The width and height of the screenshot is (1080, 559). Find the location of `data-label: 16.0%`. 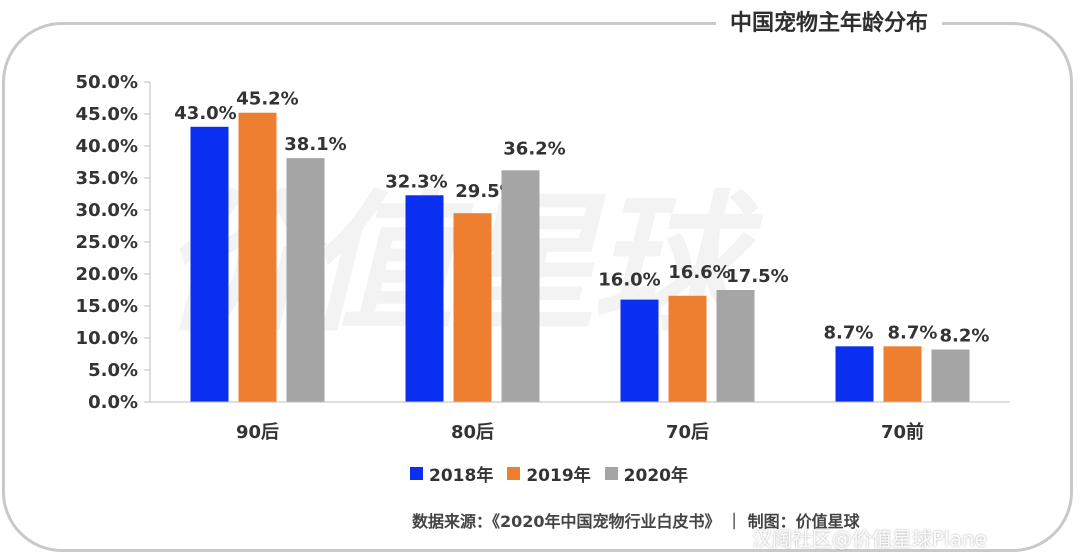

data-label: 16.0% is located at coordinates (629, 280).